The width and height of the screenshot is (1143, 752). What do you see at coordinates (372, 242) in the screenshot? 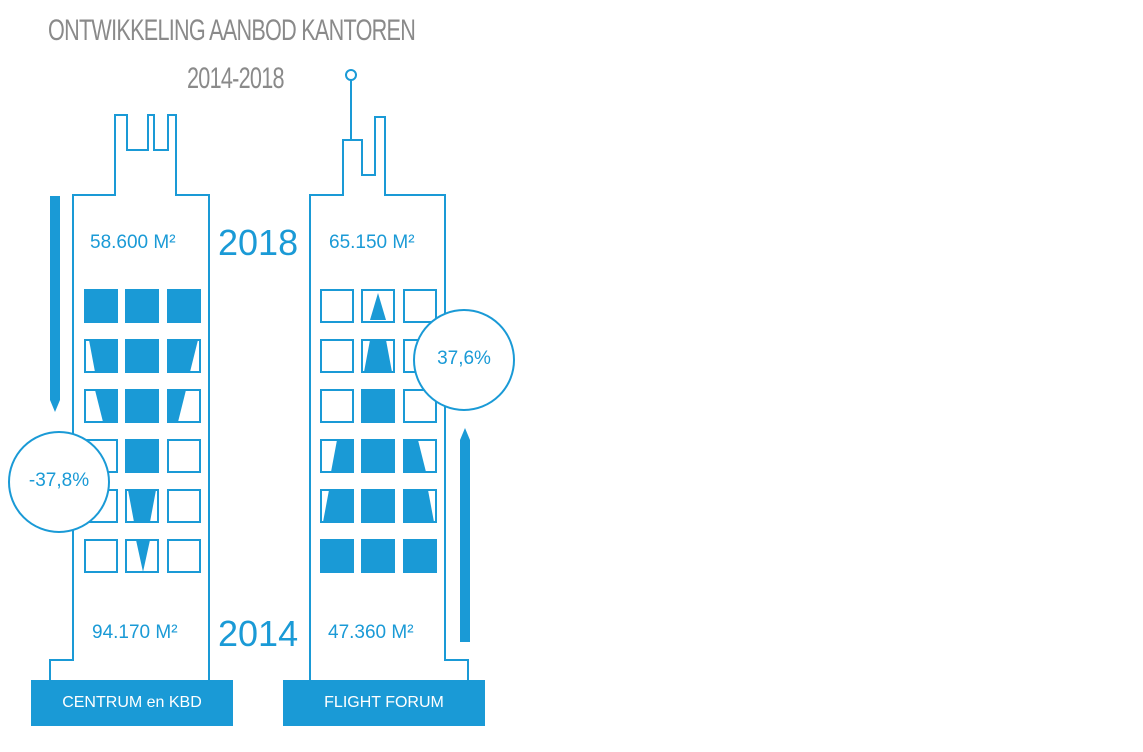
I see `right-area-2018: 65.150 M²` at bounding box center [372, 242].